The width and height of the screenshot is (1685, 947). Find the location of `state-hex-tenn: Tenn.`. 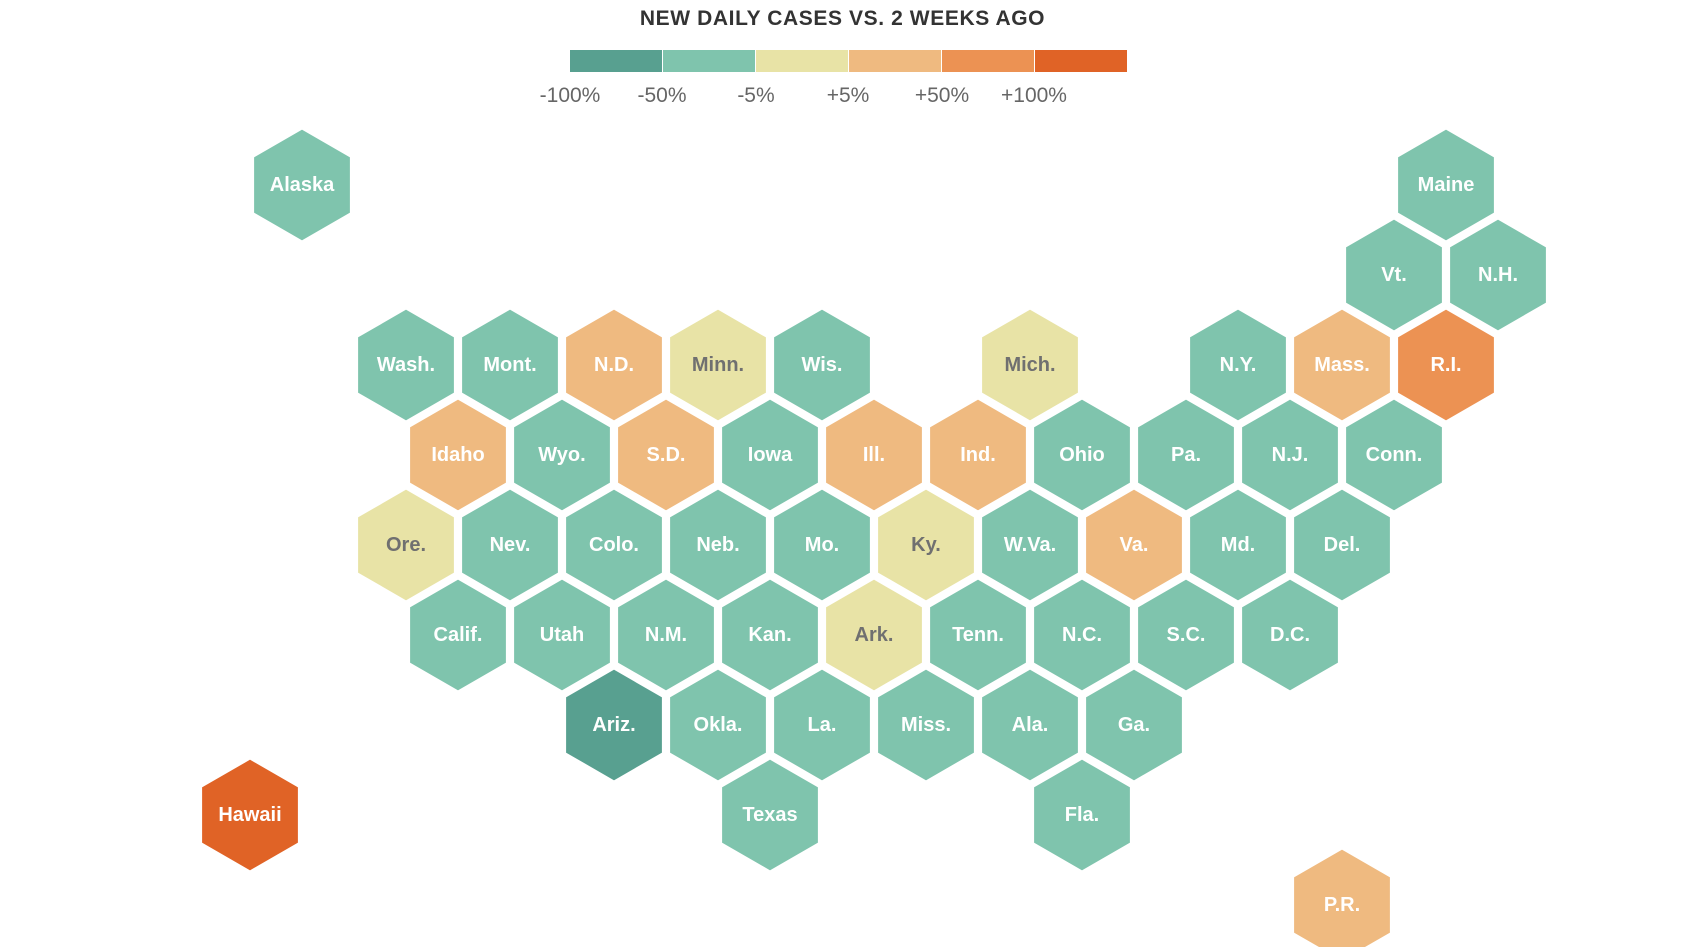

state-hex-tenn: Tenn. is located at coordinates (978, 635).